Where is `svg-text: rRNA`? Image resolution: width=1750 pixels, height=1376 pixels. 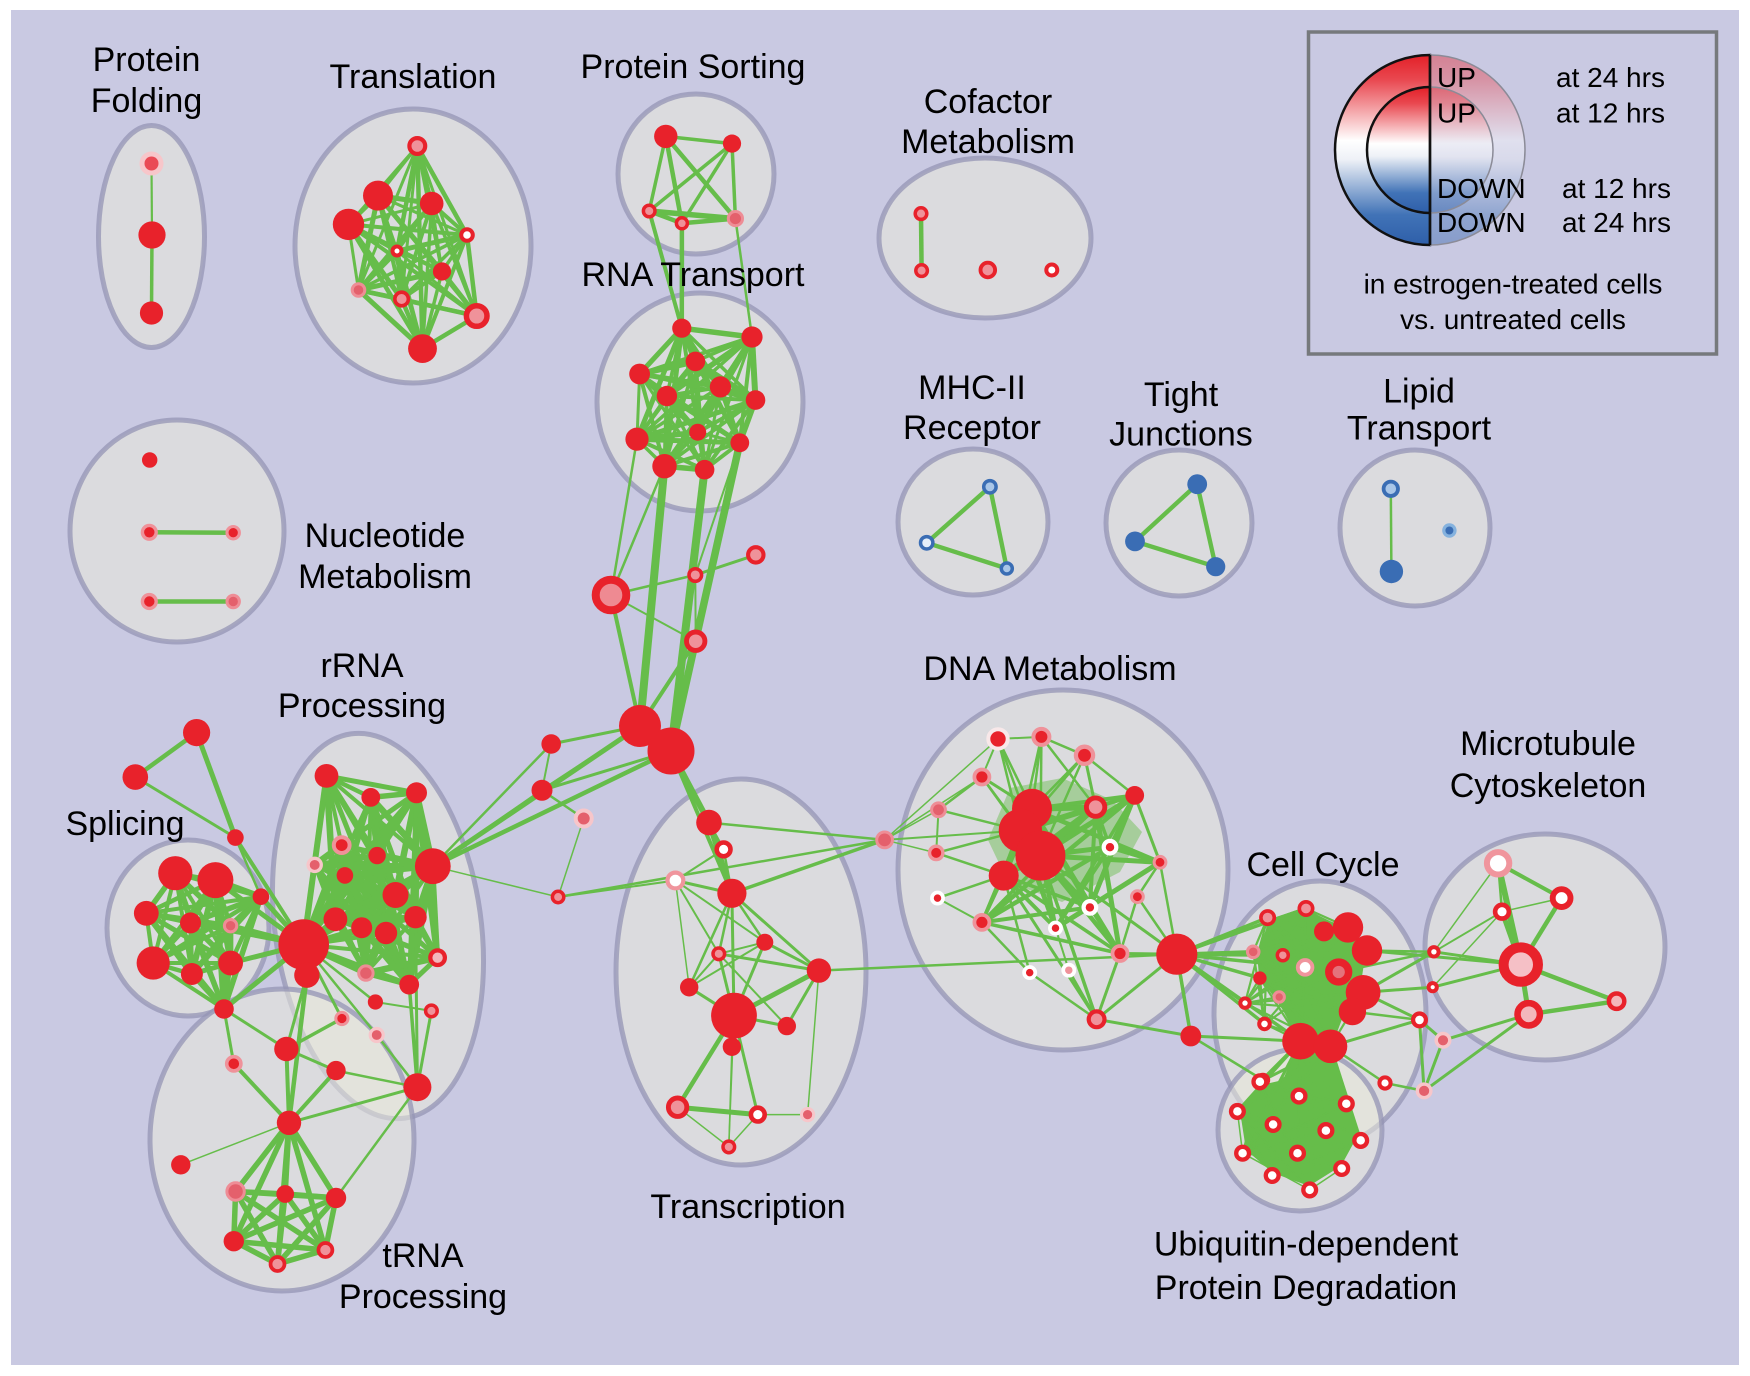
svg-text: rRNA is located at coordinates (361, 666).